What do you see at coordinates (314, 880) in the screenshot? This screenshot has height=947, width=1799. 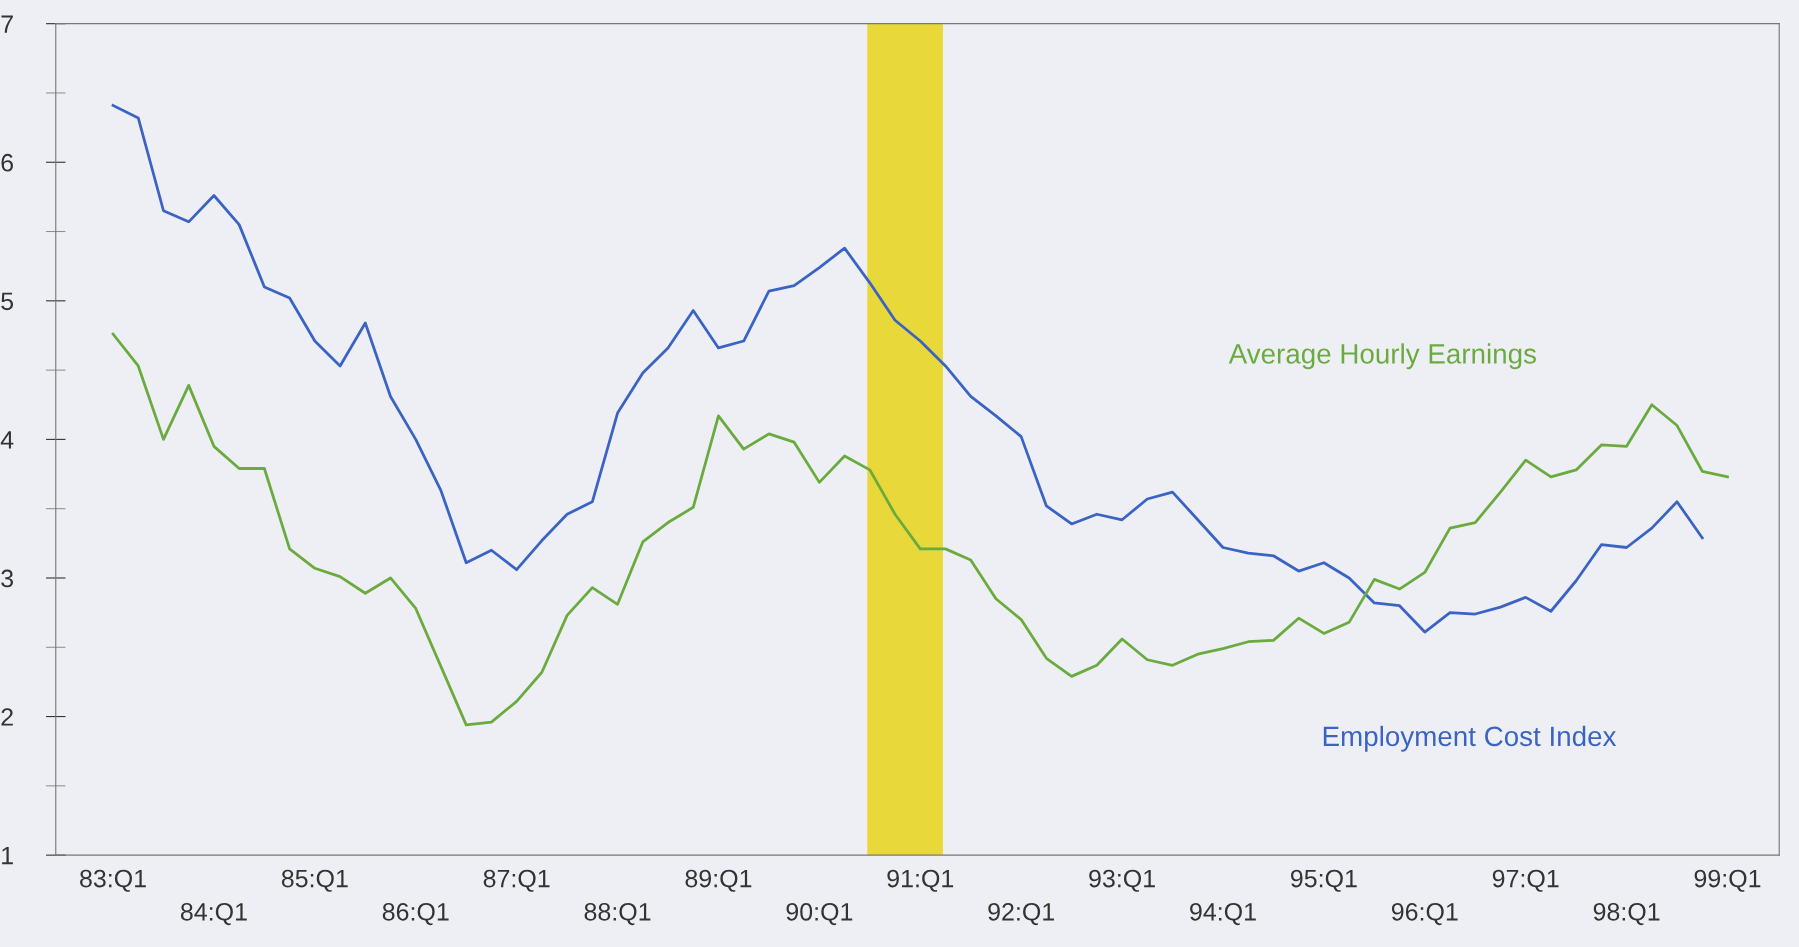 I see `x-tick-label: 85:Q1` at bounding box center [314, 880].